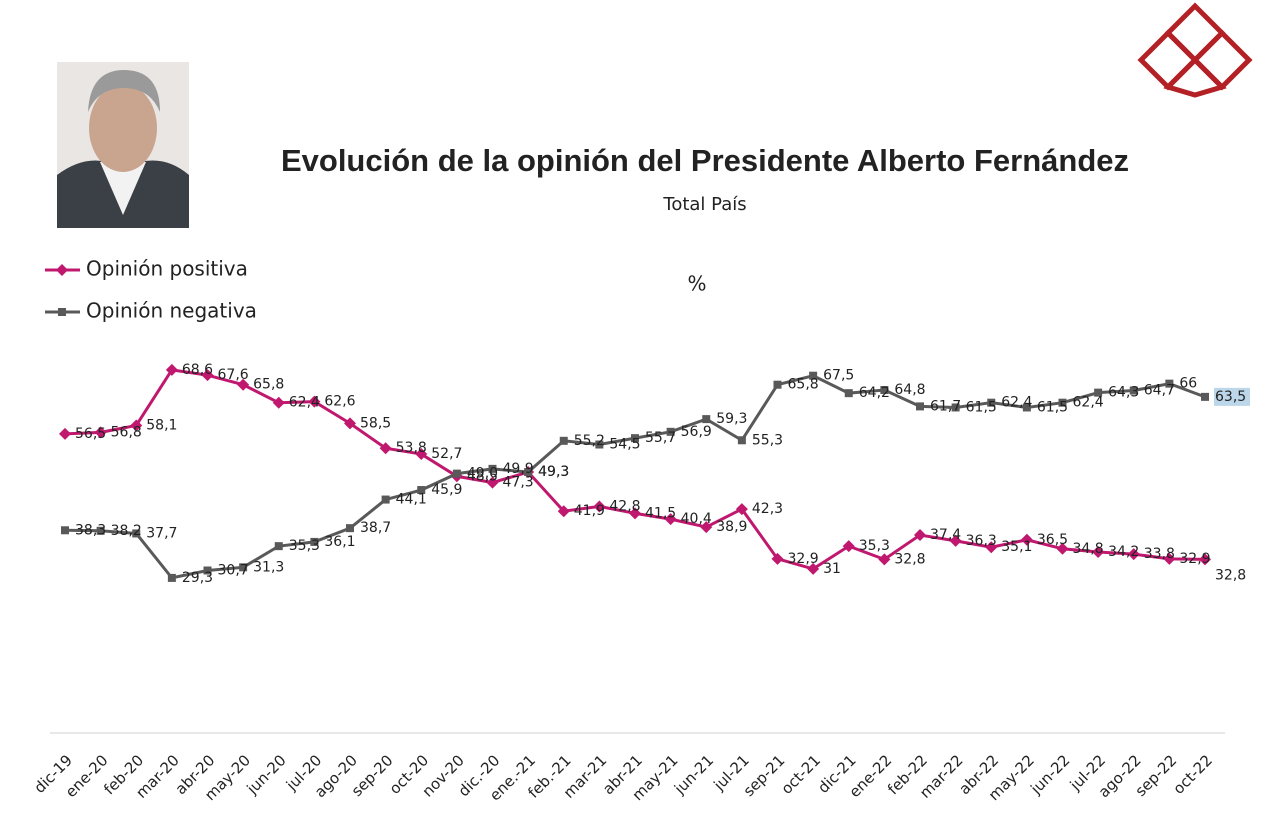 The image size is (1280, 837). What do you see at coordinates (518, 483) in the screenshot?
I see `value-label: 47,3` at bounding box center [518, 483].